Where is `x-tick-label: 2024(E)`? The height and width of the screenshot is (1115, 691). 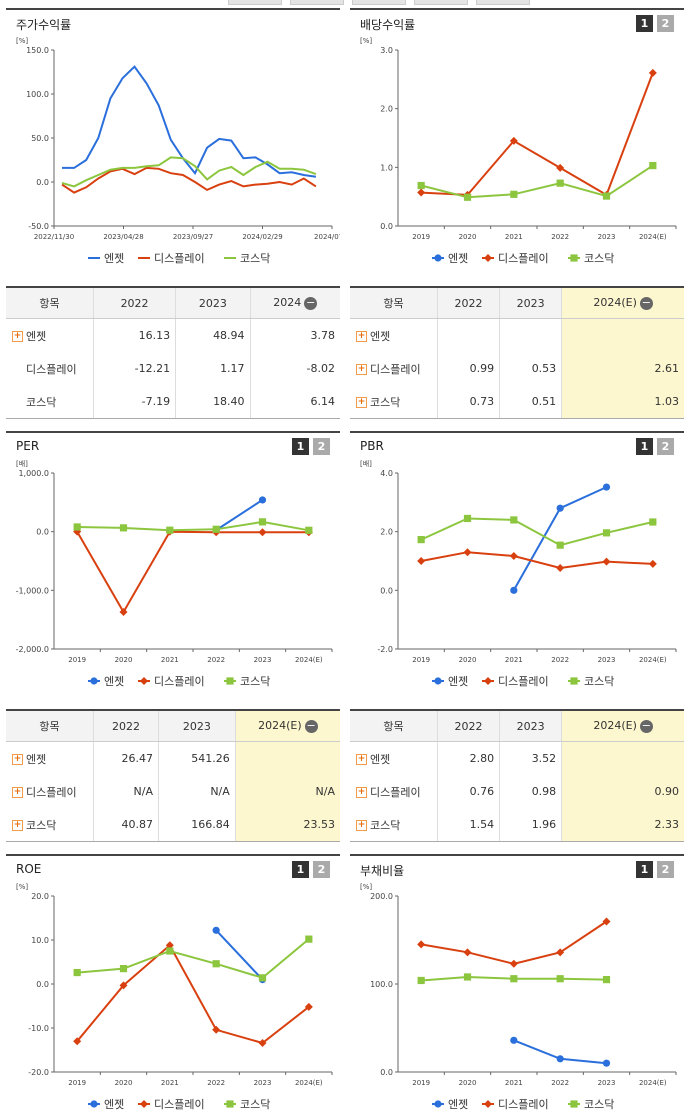 x-tick-label: 2024(E) is located at coordinates (653, 660).